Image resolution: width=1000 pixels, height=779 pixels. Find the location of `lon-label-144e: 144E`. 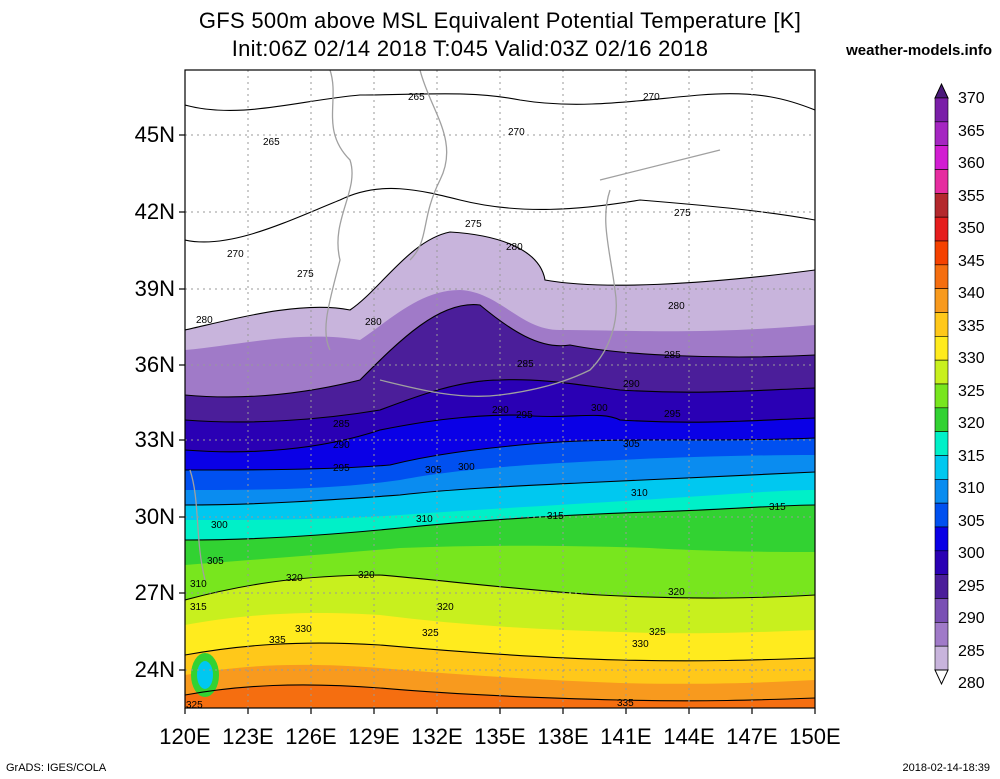

lon-label-144e: 144E is located at coordinates (689, 736).